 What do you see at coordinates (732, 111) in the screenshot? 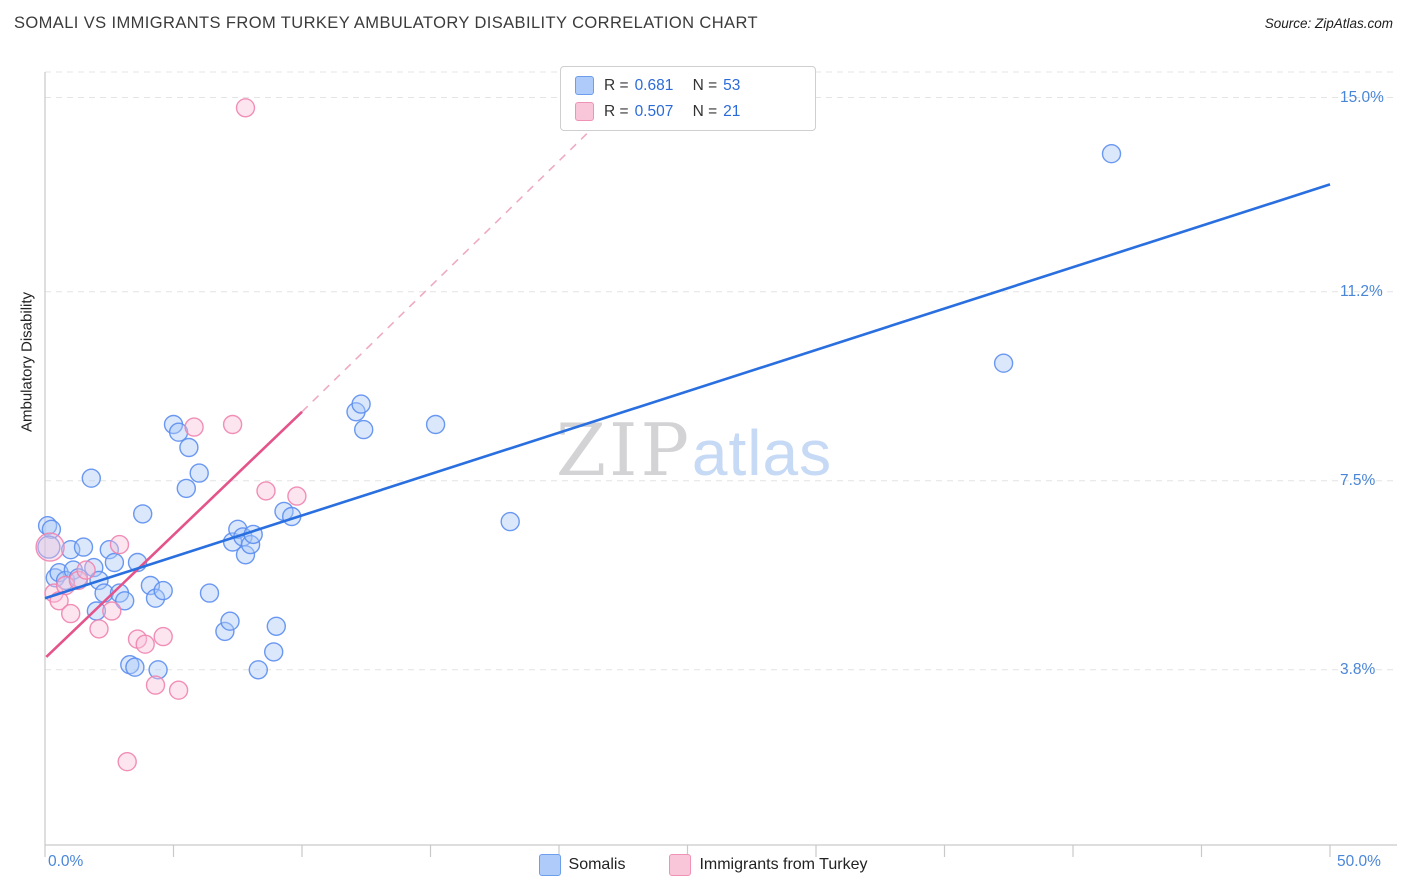
I see `n-value-turkey: 21` at bounding box center [732, 111].